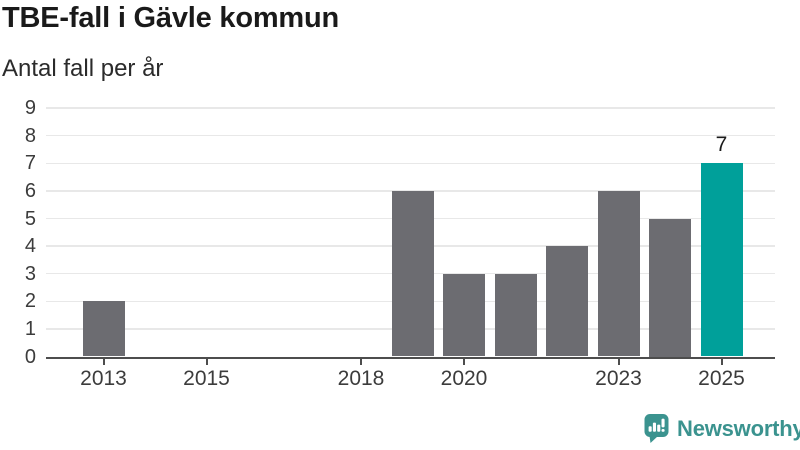 This screenshot has width=800, height=450. Describe the element at coordinates (30, 356) in the screenshot. I see `y-axis-label: 0` at that location.